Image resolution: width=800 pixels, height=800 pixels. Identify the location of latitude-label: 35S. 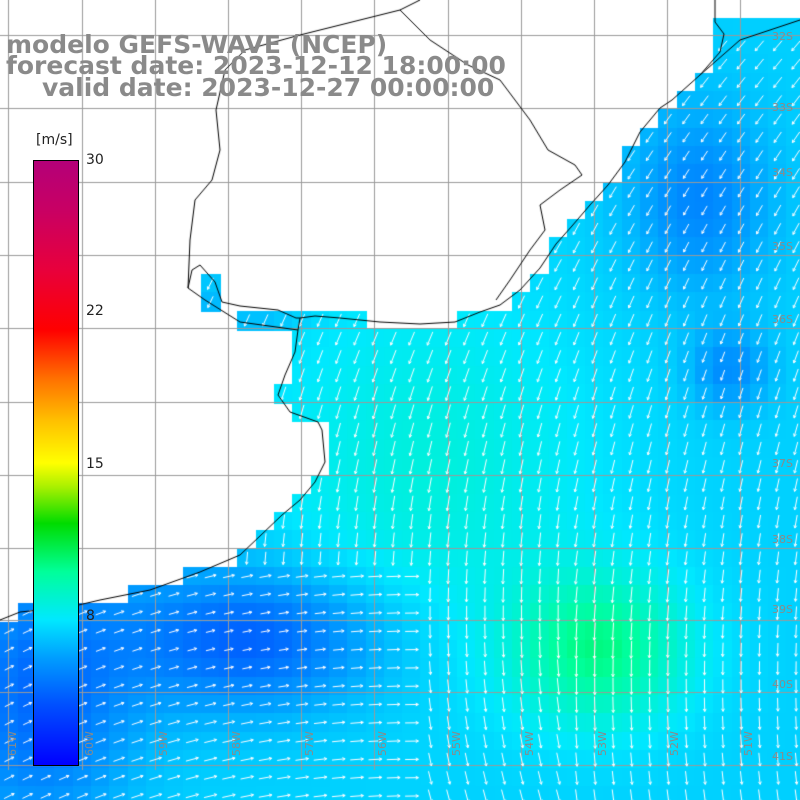
(782, 246).